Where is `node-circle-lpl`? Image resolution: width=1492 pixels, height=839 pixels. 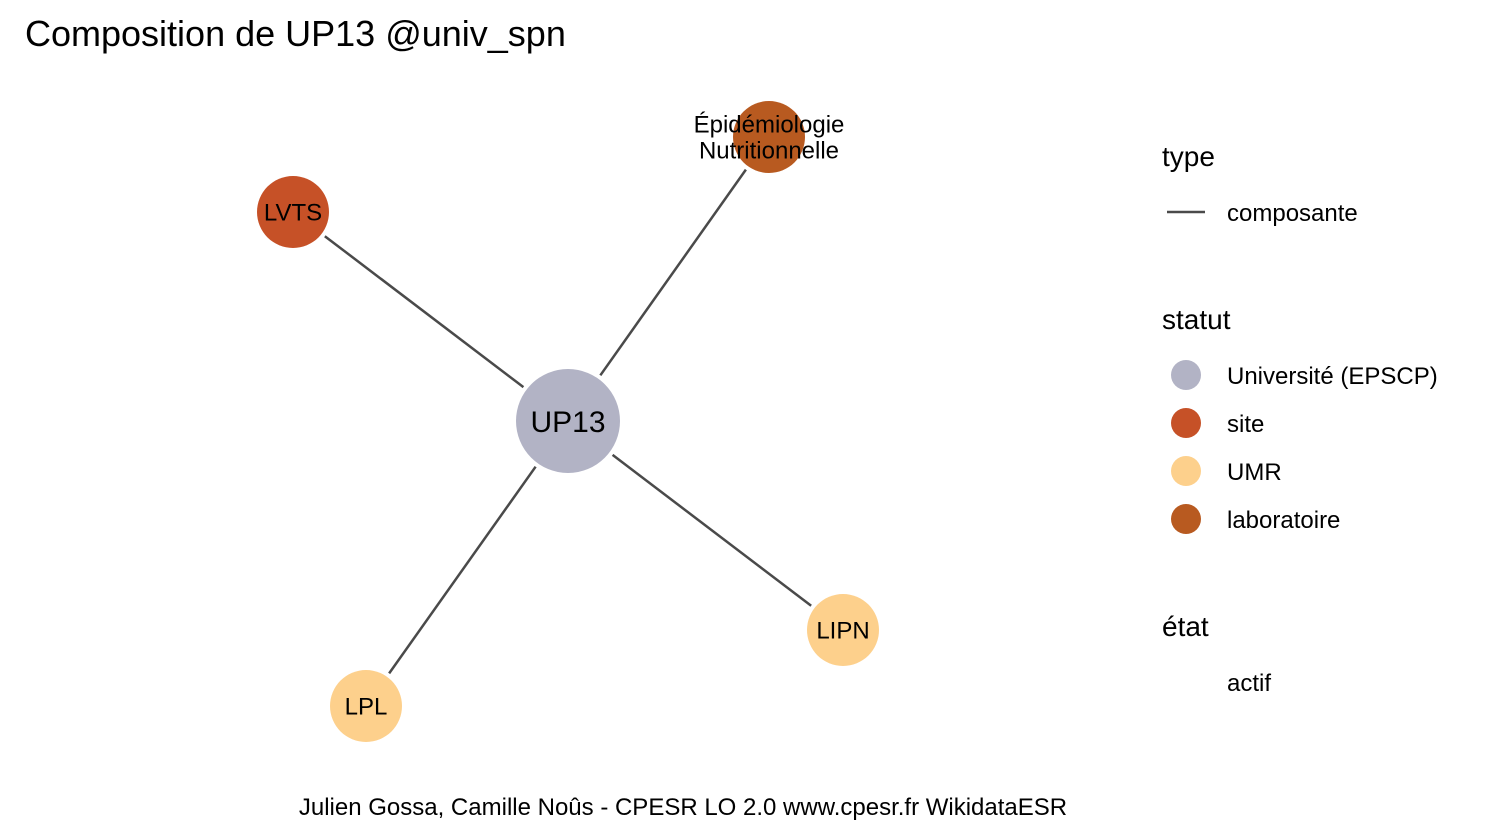
node-circle-lpl is located at coordinates (366, 706).